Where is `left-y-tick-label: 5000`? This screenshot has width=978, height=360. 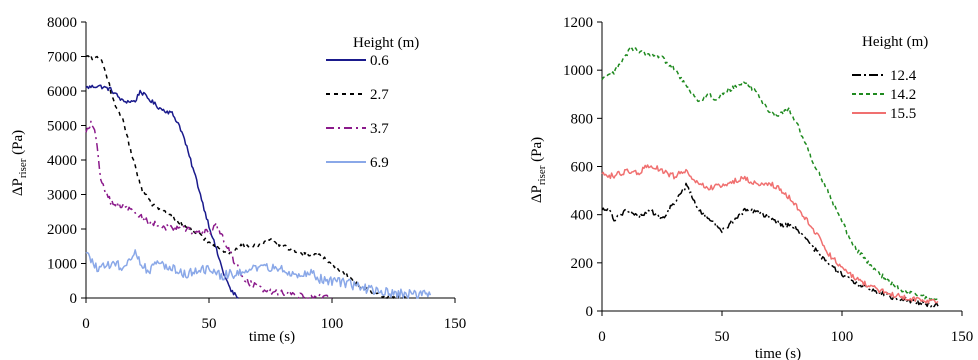
left-y-tick-label: 5000 is located at coordinates (62, 127).